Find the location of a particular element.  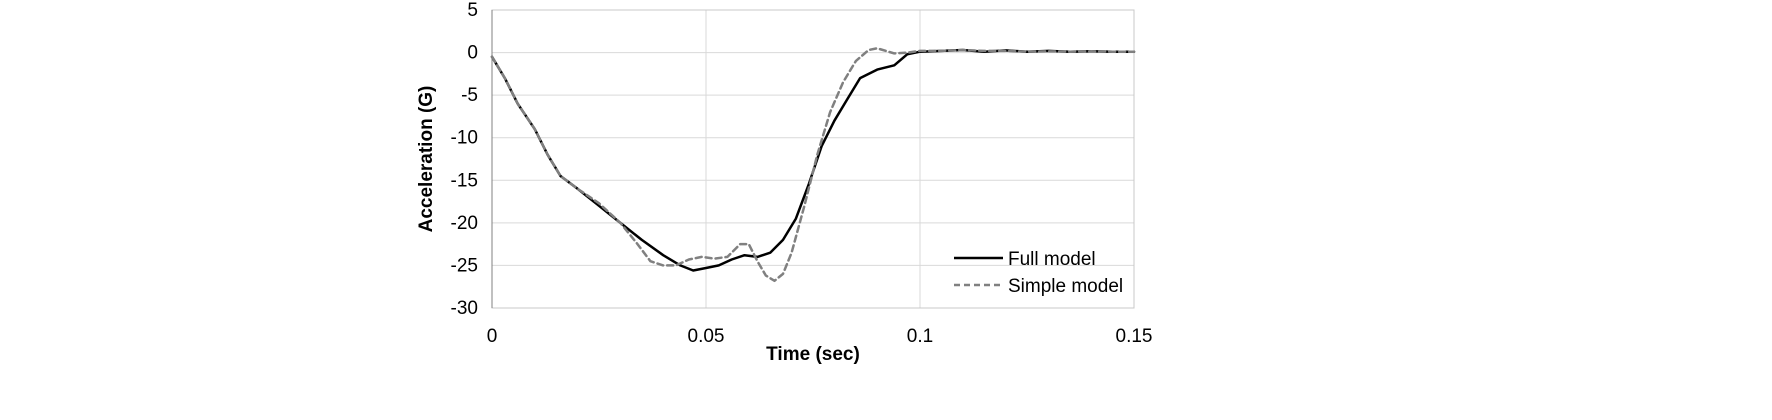

x-axis-title: Time (sec) is located at coordinates (813, 354).